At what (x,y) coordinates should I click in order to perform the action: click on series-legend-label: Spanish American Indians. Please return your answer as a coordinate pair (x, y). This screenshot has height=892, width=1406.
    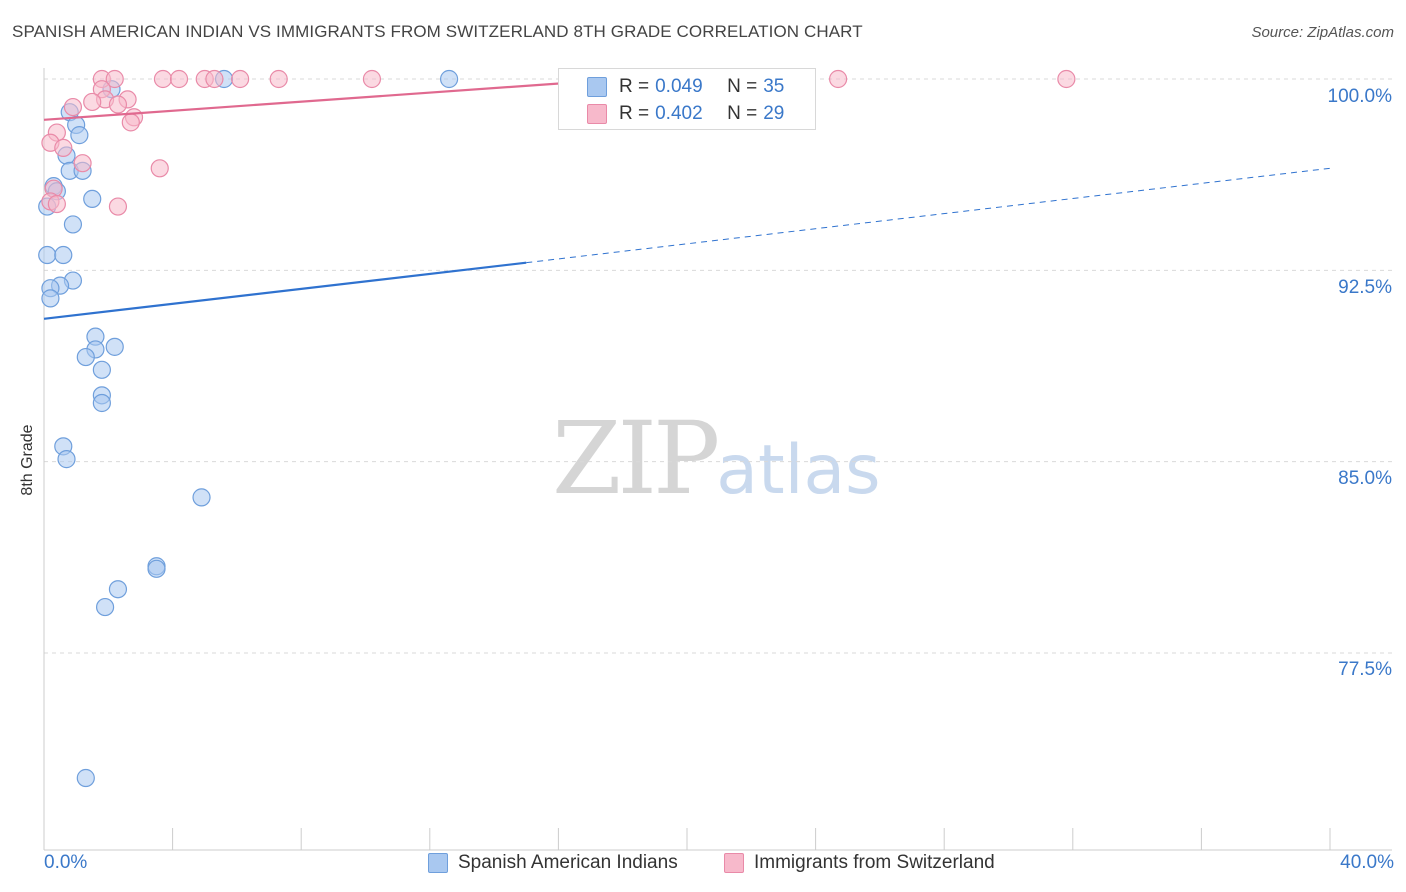
    Looking at the image, I should click on (568, 862).